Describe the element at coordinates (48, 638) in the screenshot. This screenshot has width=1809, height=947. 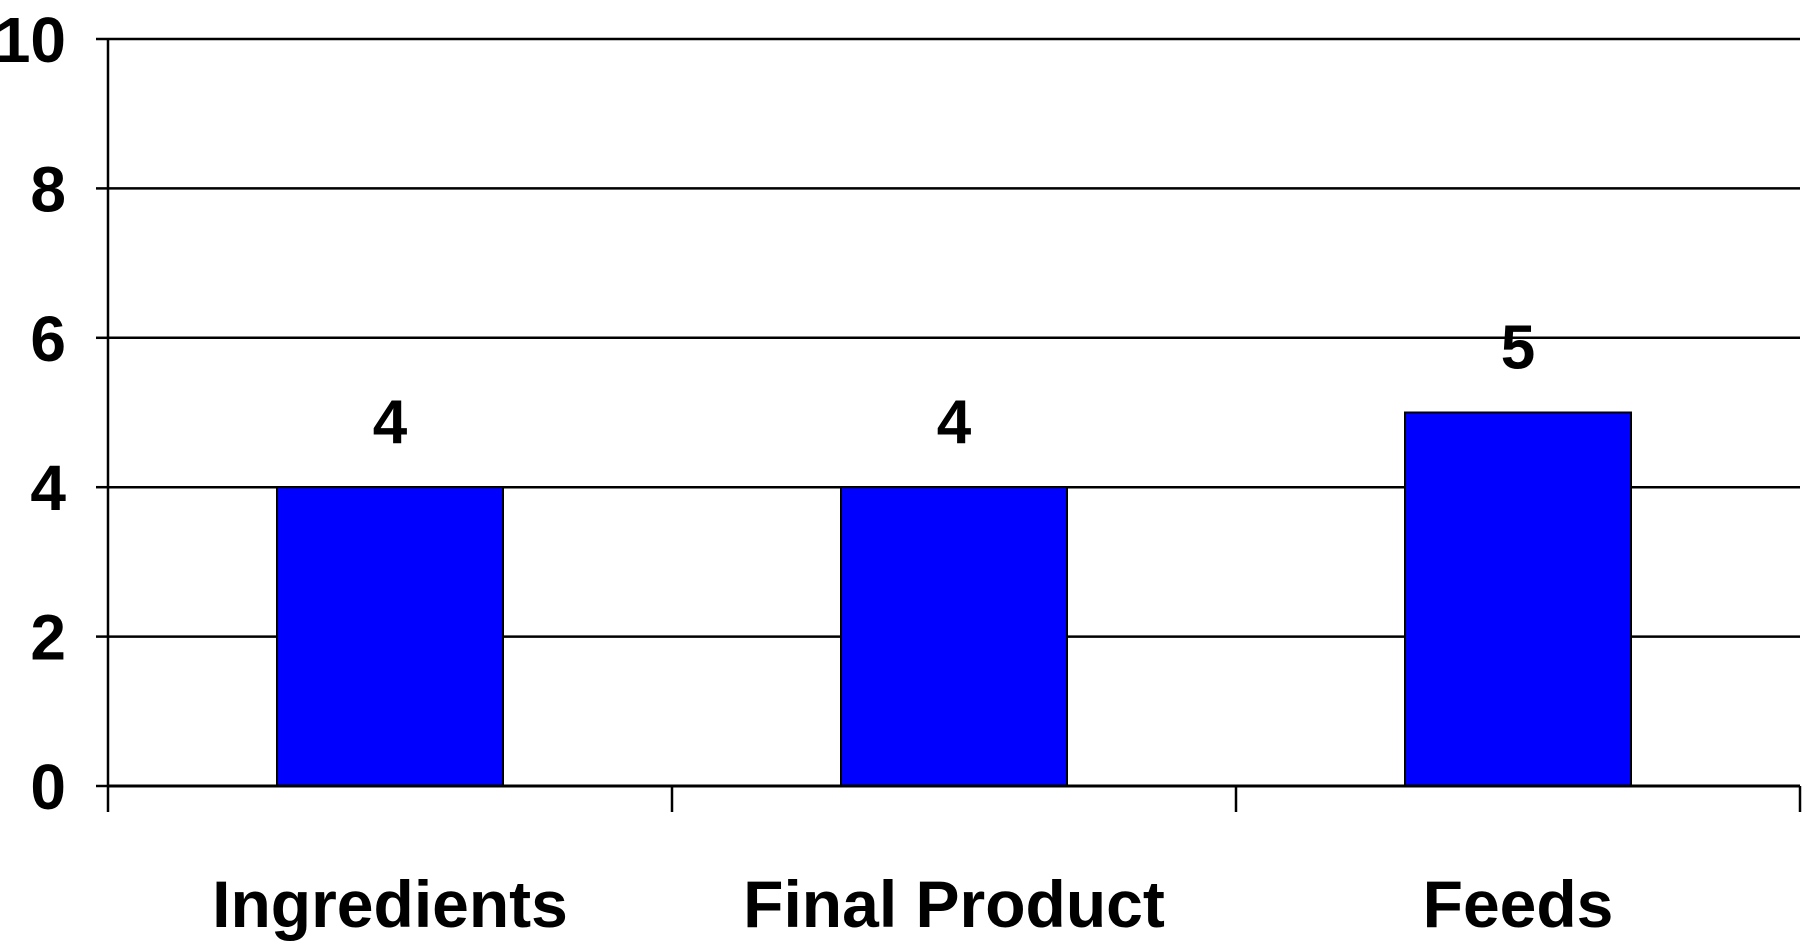
I see `y-tick-label-2: 2` at that location.